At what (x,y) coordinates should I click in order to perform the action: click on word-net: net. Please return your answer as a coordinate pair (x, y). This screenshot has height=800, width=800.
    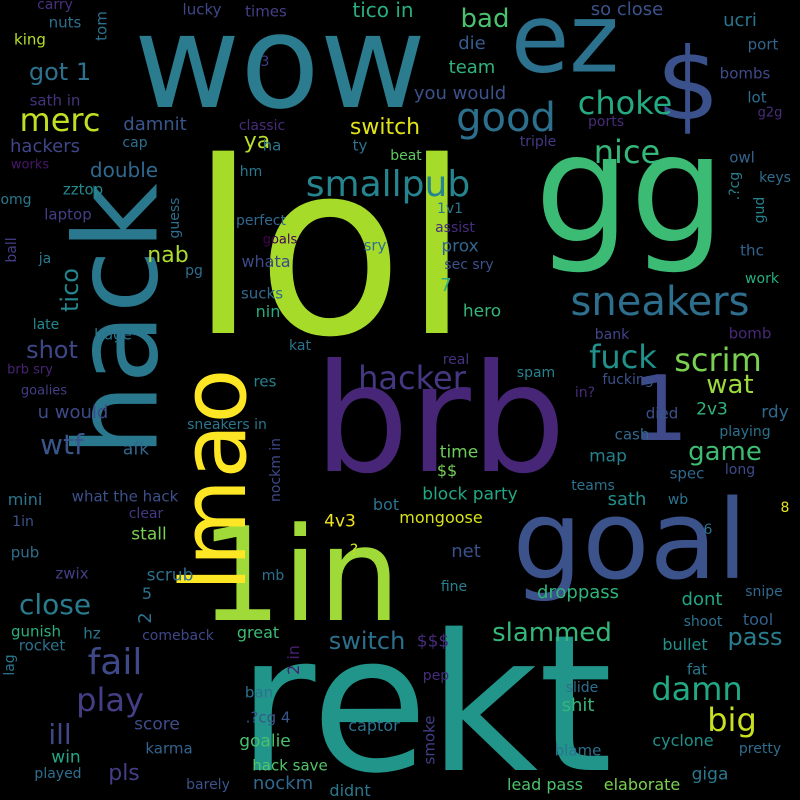
    Looking at the image, I should click on (466, 551).